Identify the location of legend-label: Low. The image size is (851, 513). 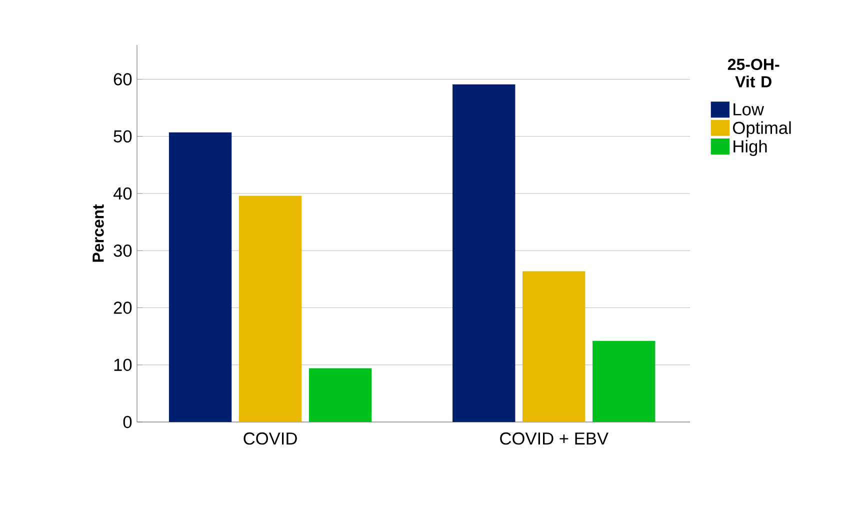
(749, 109).